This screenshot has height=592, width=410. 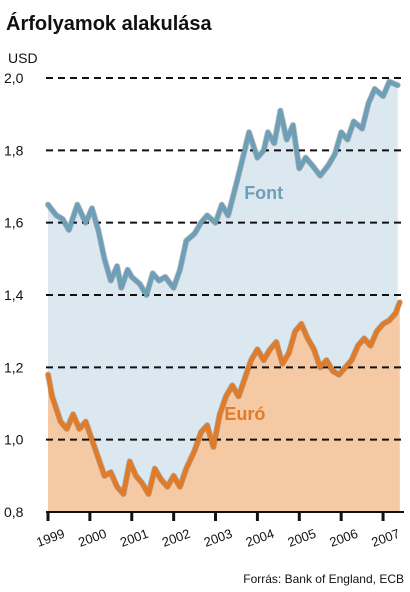 What do you see at coordinates (176, 538) in the screenshot?
I see `x-tick-label: 2002` at bounding box center [176, 538].